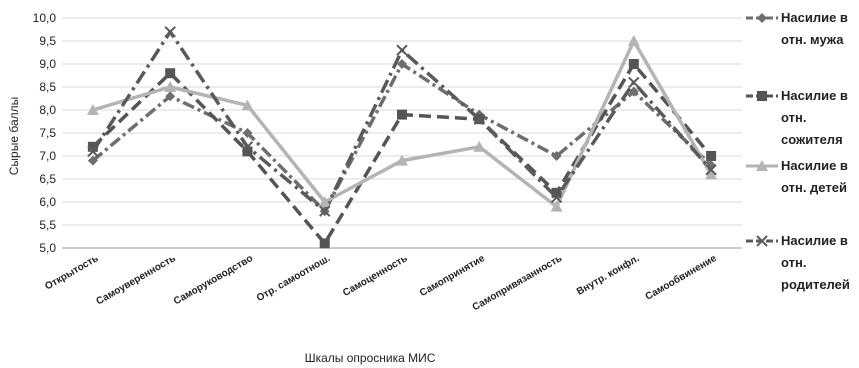 This screenshot has height=368, width=859. What do you see at coordinates (47, 41) in the screenshot?
I see `y-tick-label: 9,5` at bounding box center [47, 41].